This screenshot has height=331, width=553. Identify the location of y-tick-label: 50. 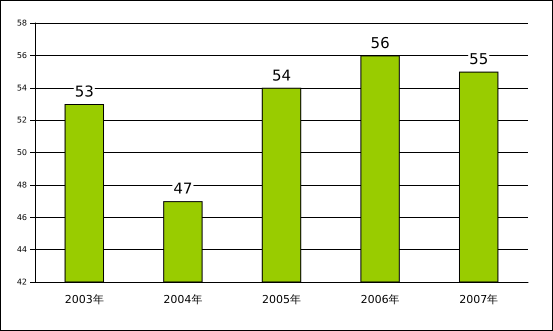
(21, 152).